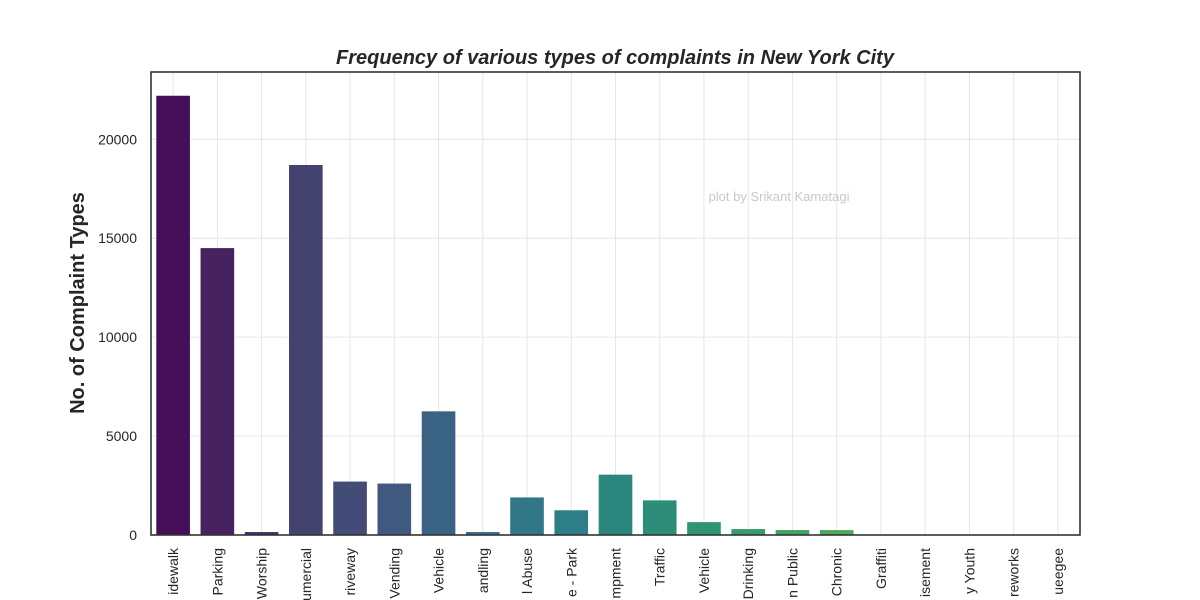 The width and height of the screenshot is (1200, 600). What do you see at coordinates (483, 570) in the screenshot?
I see `x-tick-label: andling` at bounding box center [483, 570].